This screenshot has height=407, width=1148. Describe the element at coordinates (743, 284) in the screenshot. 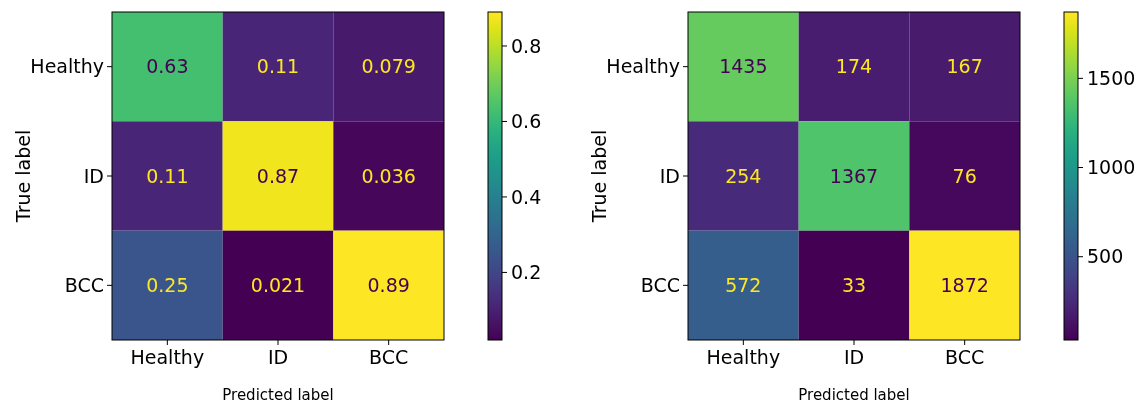

I see `data-label: 572` at that location.